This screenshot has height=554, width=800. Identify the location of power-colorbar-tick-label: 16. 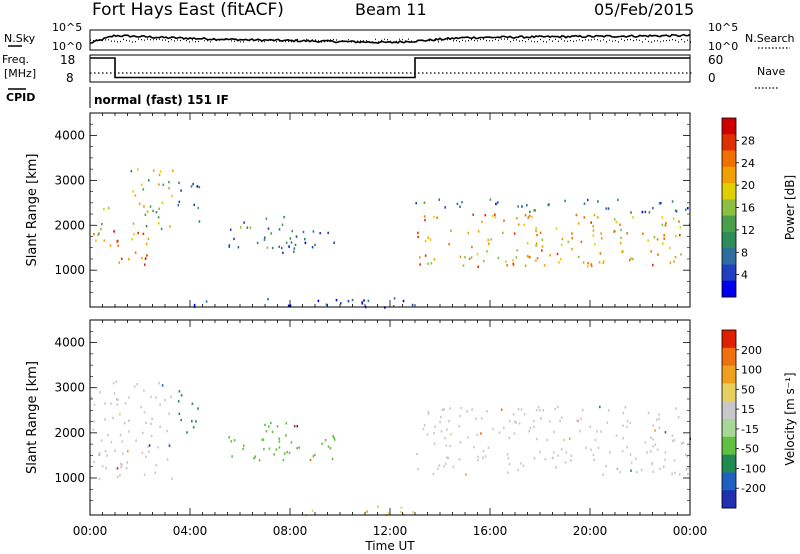
(748, 208).